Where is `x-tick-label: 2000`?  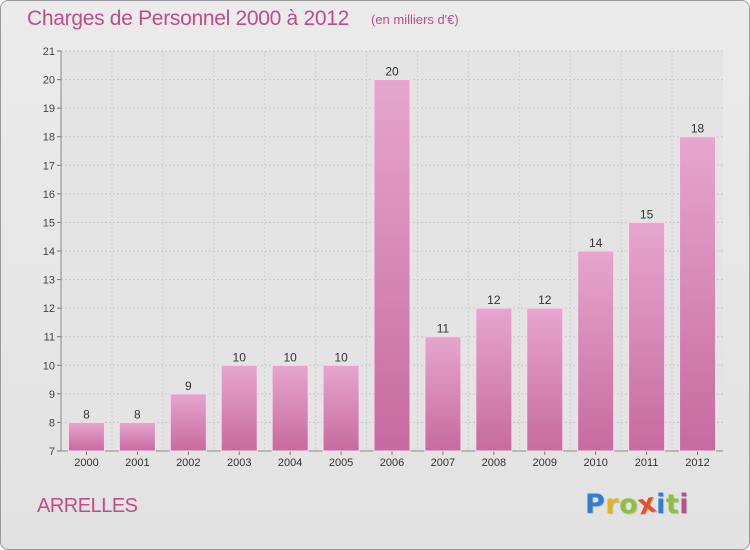 x-tick-label: 2000 is located at coordinates (86, 463).